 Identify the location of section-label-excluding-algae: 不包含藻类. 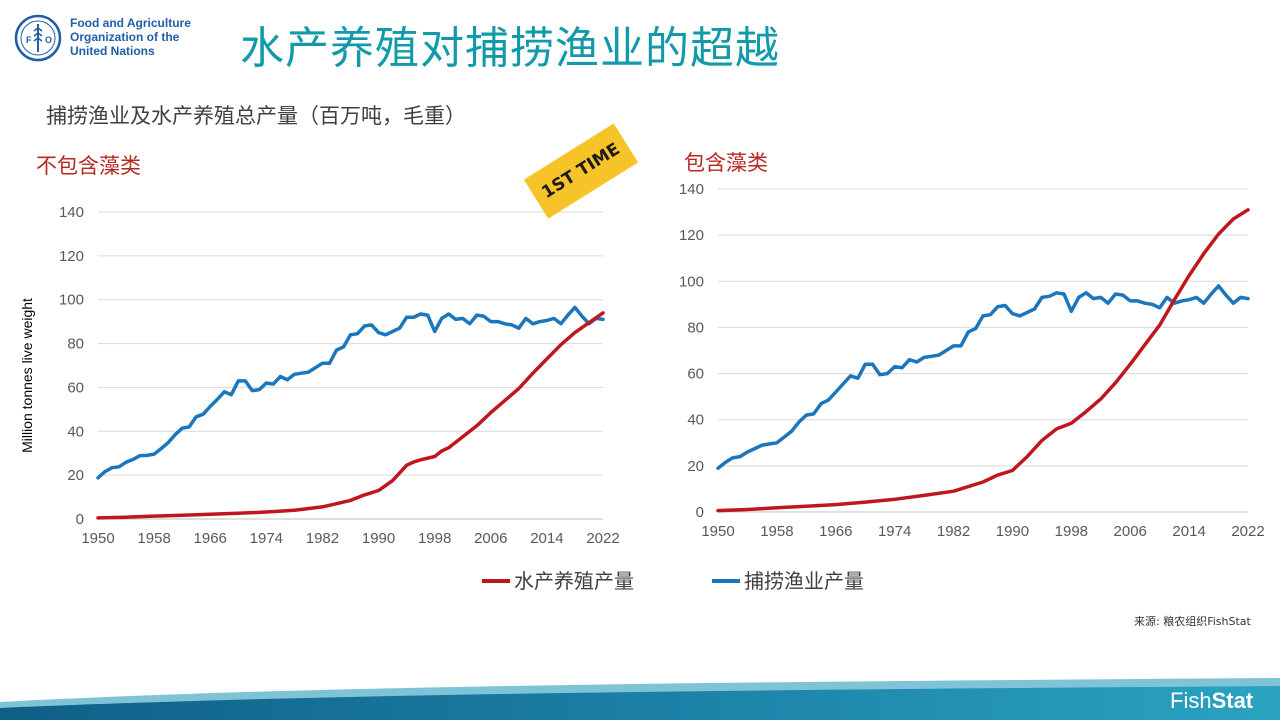
(88, 166).